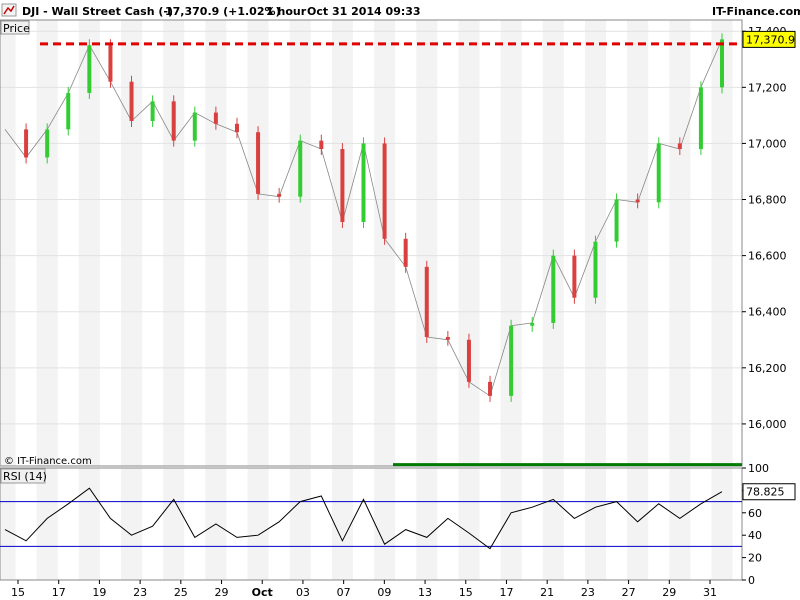  What do you see at coordinates (767, 87) in the screenshot?
I see `y-tick-label: 17,200` at bounding box center [767, 87].